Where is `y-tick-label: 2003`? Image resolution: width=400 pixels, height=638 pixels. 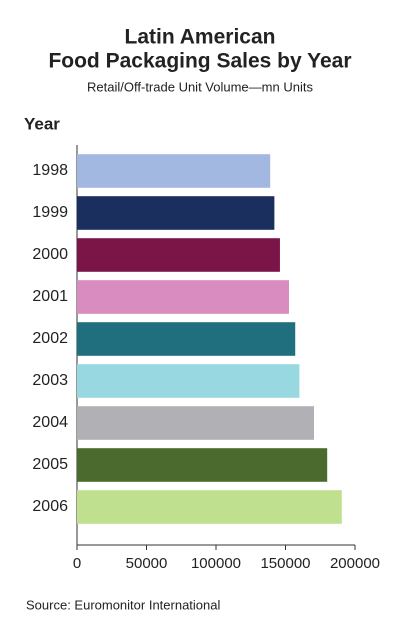 y-tick-label: 2003 is located at coordinates (50, 380).